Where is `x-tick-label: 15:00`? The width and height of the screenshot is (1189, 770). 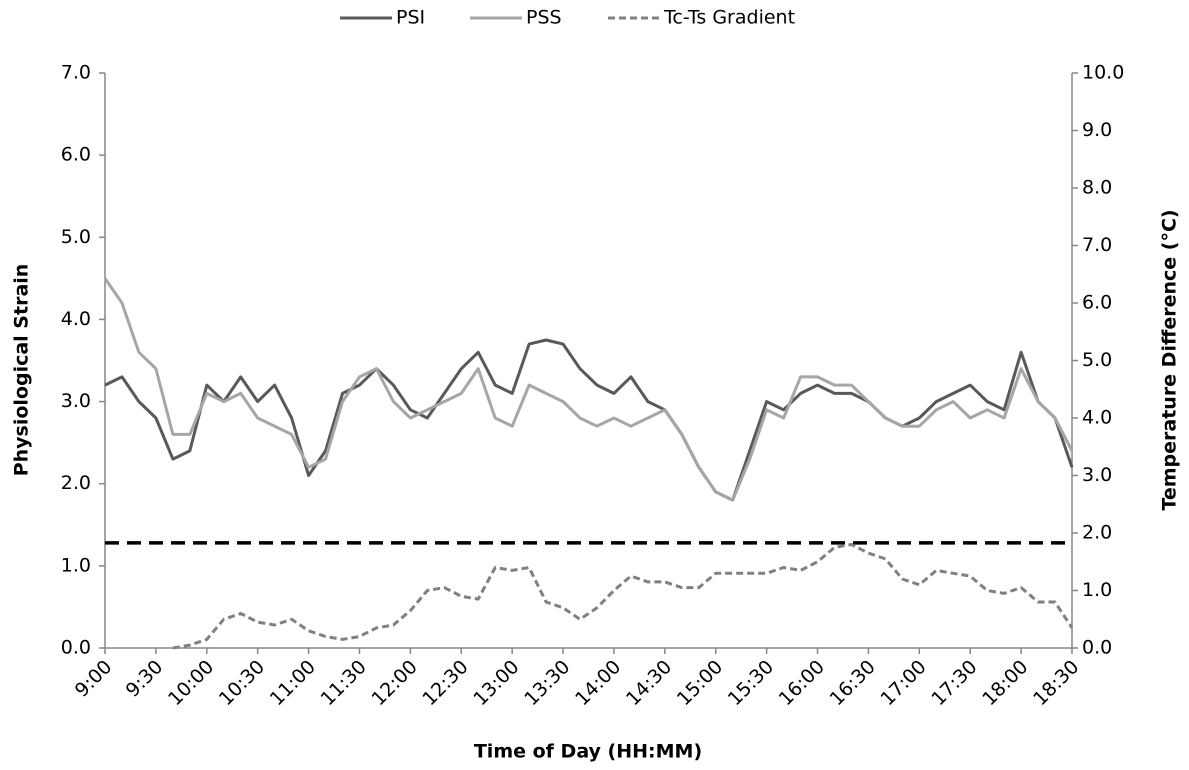 x-tick-label: 15:00 is located at coordinates (700, 683).